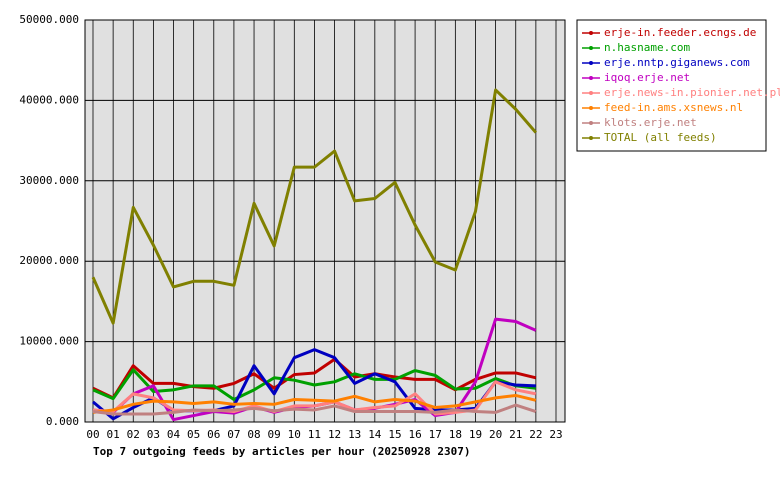 The height and width of the screenshot is (480, 780). I want to click on x-tick-label: 03, so click(153, 434).